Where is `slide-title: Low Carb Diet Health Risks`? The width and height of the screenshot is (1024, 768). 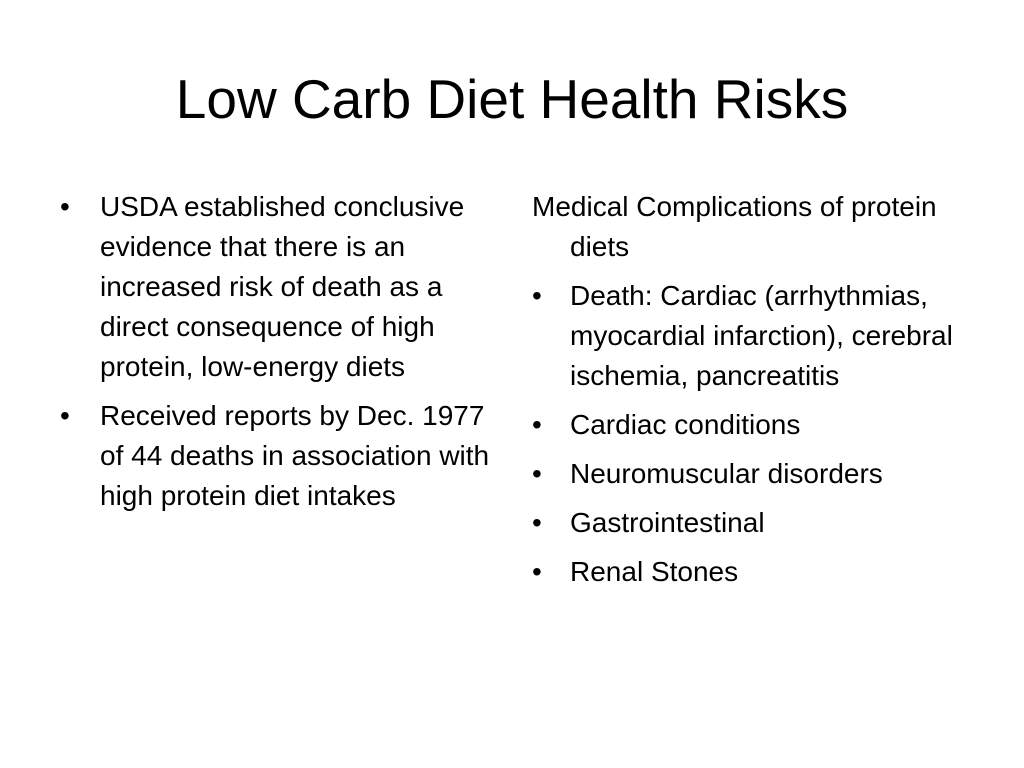 slide-title: Low Carb Diet Health Risks is located at coordinates (512, 99).